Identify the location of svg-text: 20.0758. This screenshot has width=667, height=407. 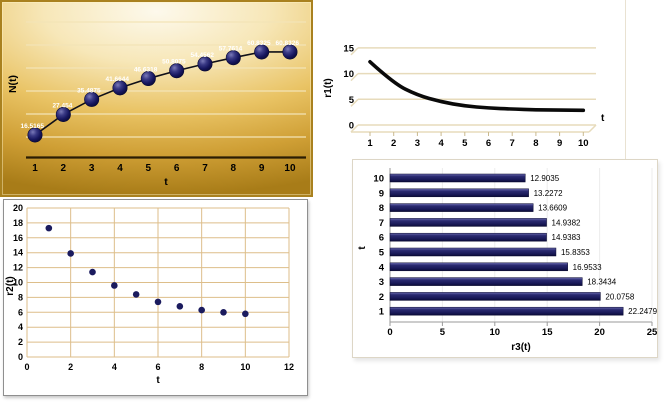
(619, 296).